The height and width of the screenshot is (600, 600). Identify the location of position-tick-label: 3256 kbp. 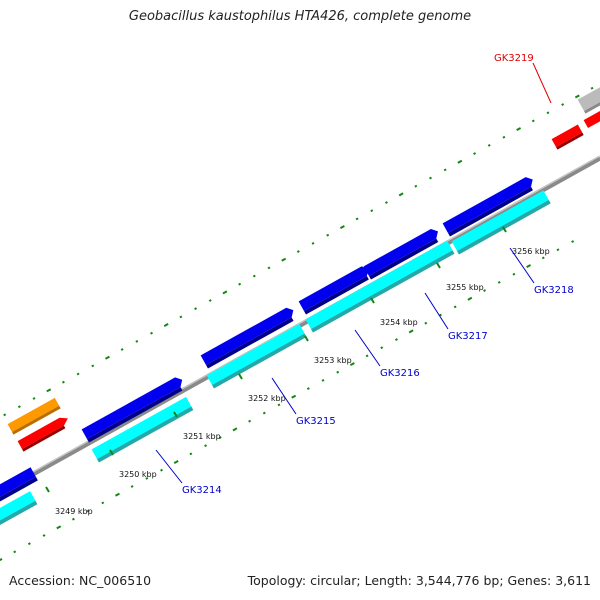
(531, 251).